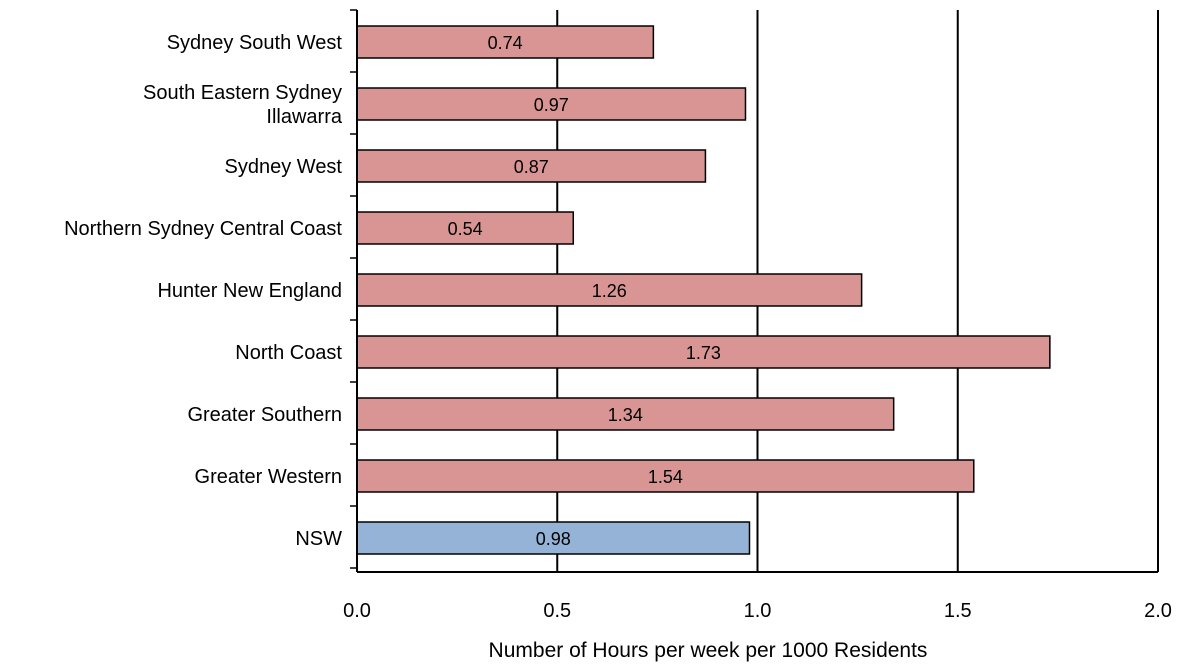 This screenshot has width=1184, height=665. What do you see at coordinates (284, 167) in the screenshot?
I see `category-label-2: Sydney West` at bounding box center [284, 167].